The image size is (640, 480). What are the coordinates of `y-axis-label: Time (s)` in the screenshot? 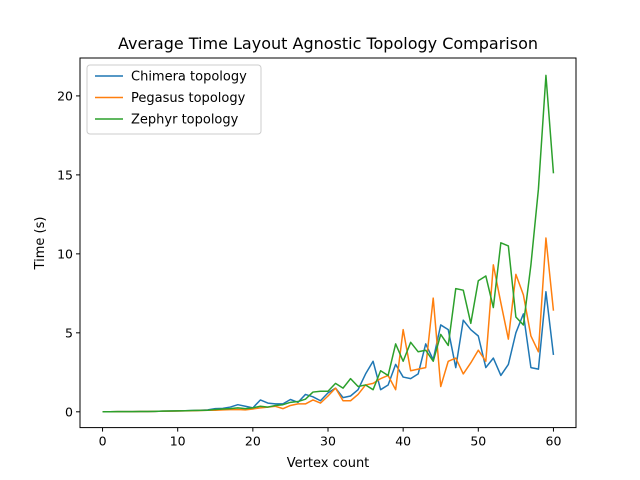 It's located at (40, 244).